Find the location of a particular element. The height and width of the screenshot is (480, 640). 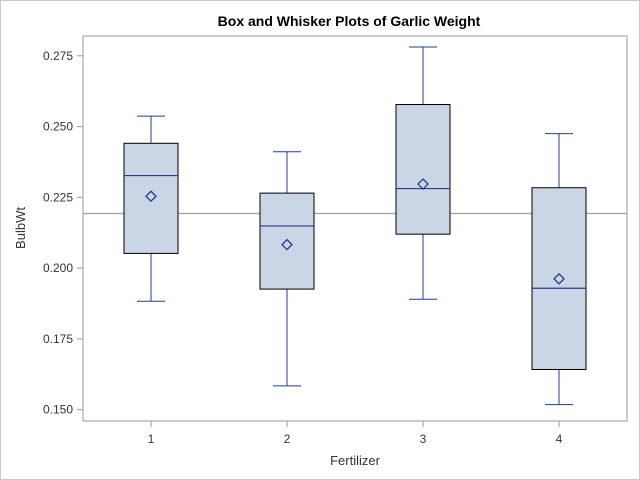

y-tick-label: 0.250 is located at coordinates (58, 127).